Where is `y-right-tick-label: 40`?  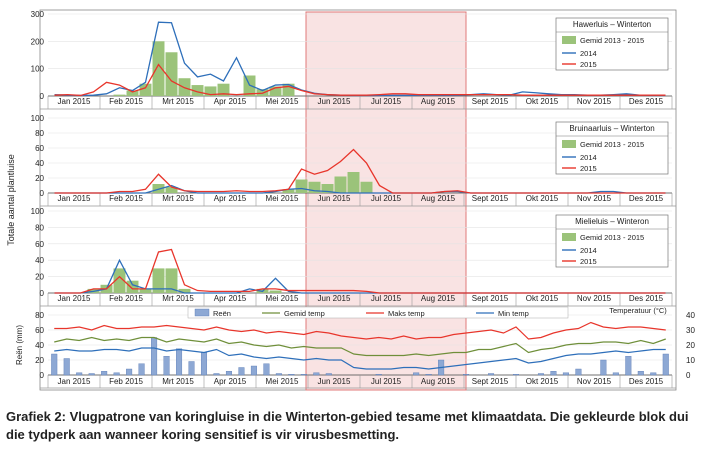
y-right-tick-label: 40 is located at coordinates (690, 315).